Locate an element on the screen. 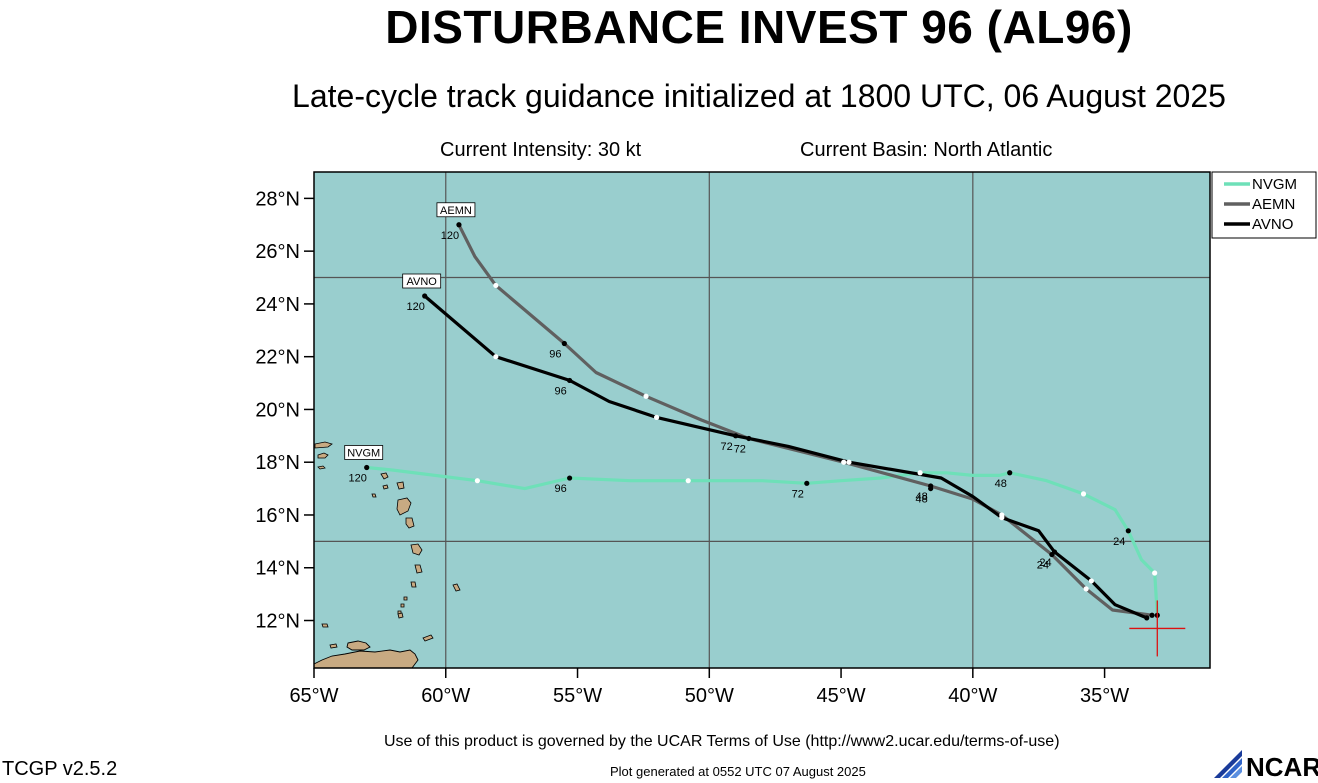  y-tick-label: 22°N is located at coordinates (277, 358).